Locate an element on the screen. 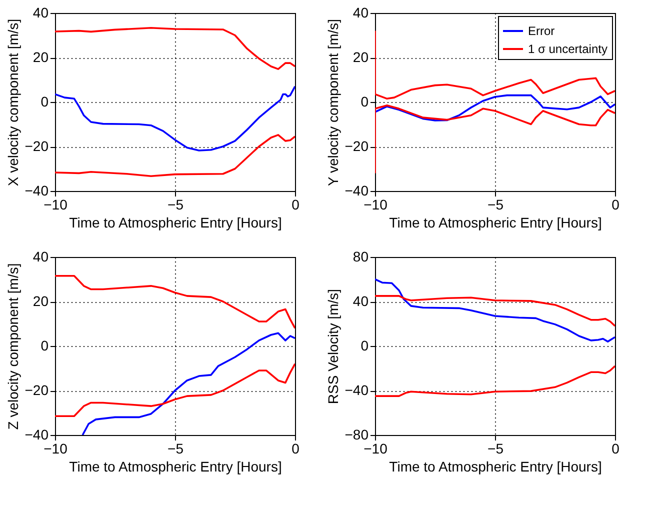 The image size is (651, 512). y-tick-label: −80 is located at coordinates (356, 434).